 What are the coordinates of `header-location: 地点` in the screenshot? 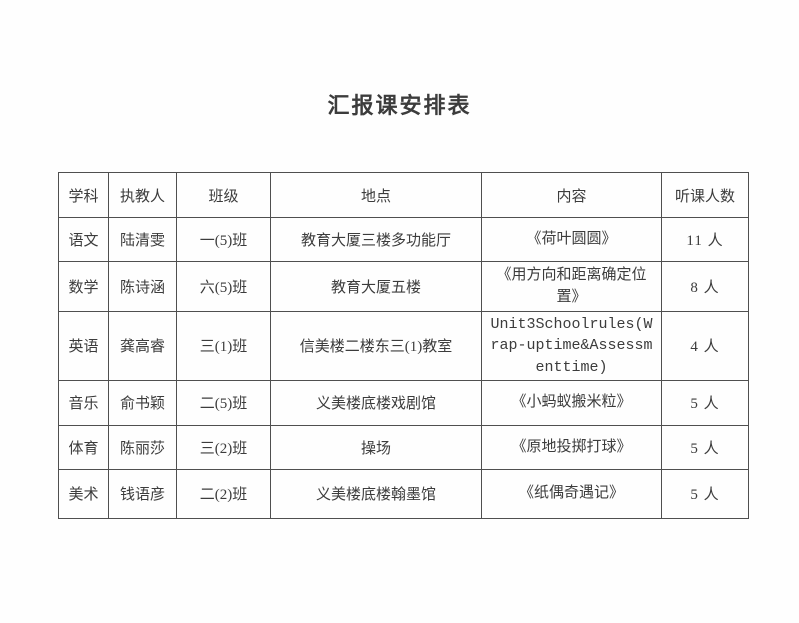 It's located at (376, 195).